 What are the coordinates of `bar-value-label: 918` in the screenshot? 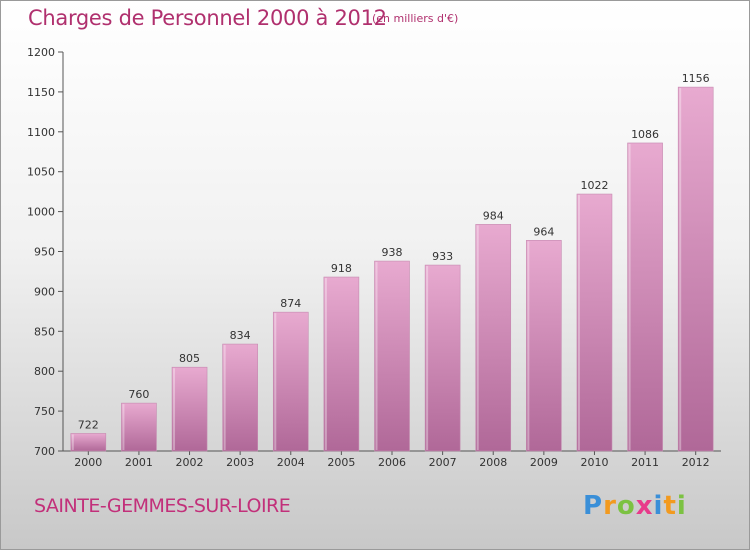 It's located at (341, 268).